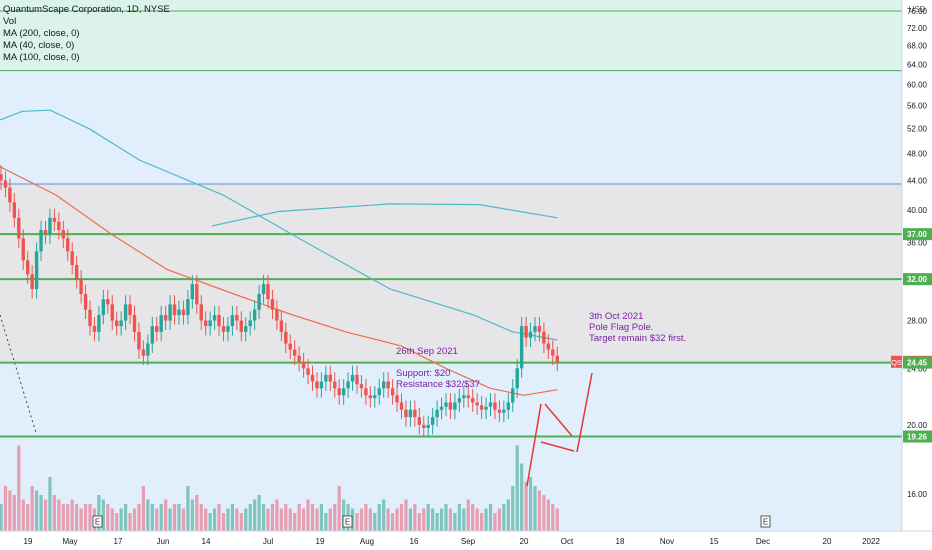 Image resolution: width=932 pixels, height=550 pixels. I want to click on legend-title: QuantumScape Corporation, 1D, NYSE, so click(86, 9).